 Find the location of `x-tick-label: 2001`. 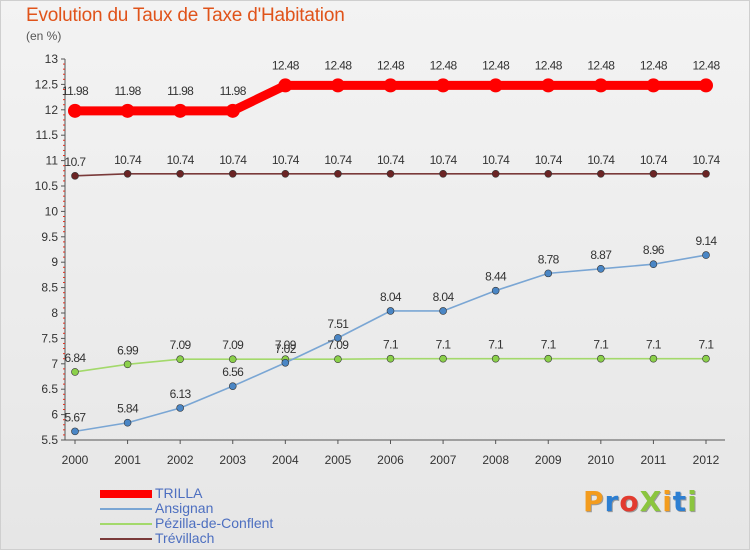

x-tick-label: 2001 is located at coordinates (127, 460).